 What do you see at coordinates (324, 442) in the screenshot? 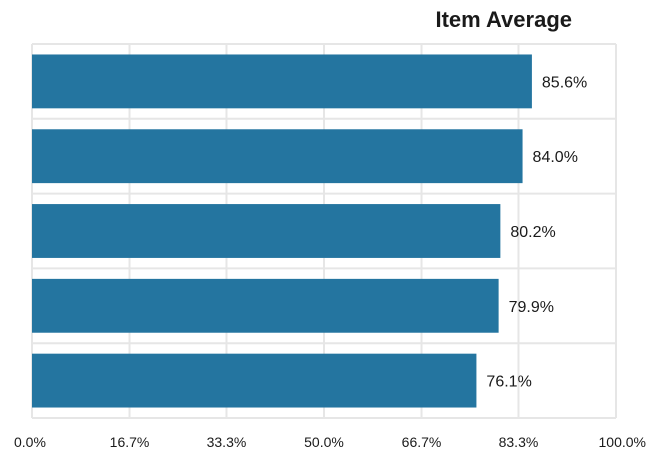
I see `x-tick-label: 50.0%` at bounding box center [324, 442].